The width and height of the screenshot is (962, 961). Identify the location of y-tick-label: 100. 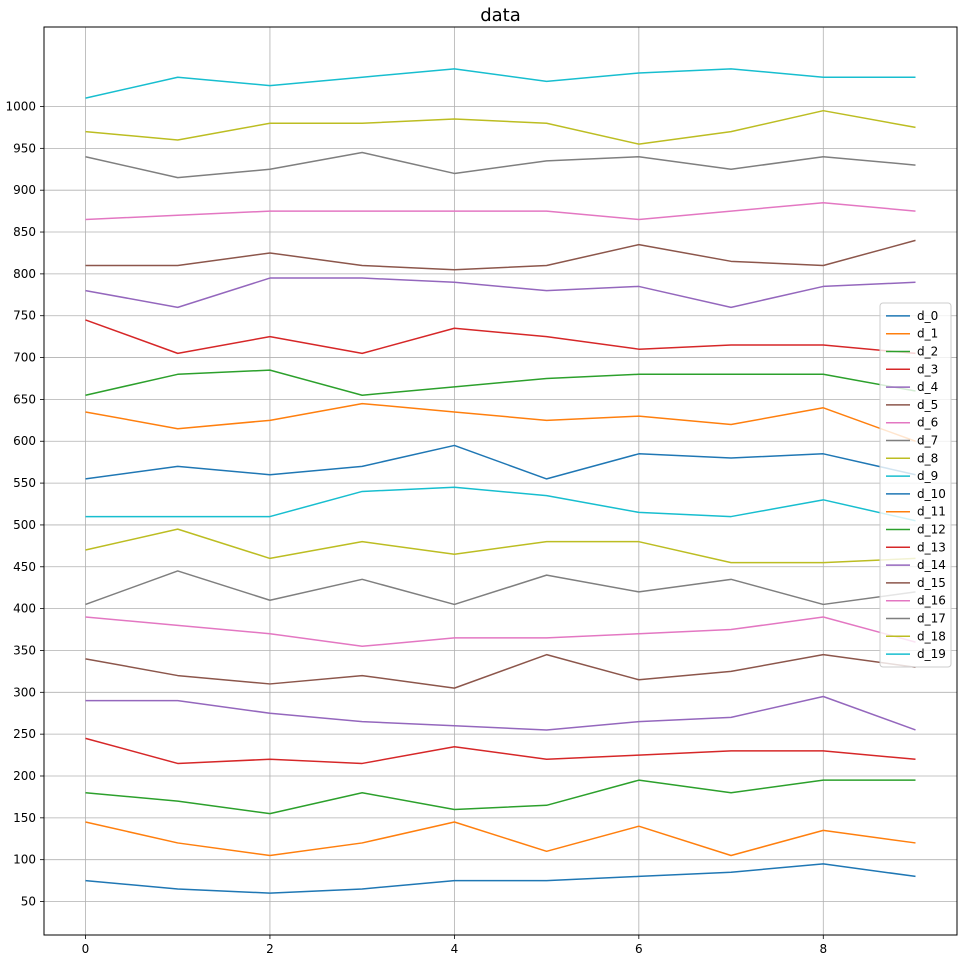
(24, 860).